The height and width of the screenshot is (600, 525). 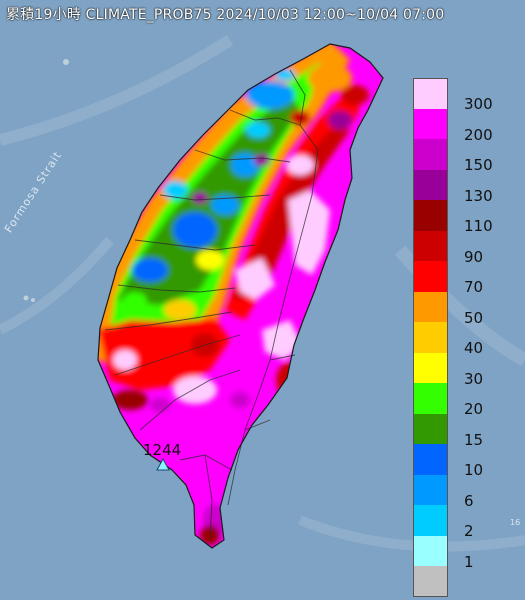 I want to click on legend-label: 70, so click(x=474, y=287).